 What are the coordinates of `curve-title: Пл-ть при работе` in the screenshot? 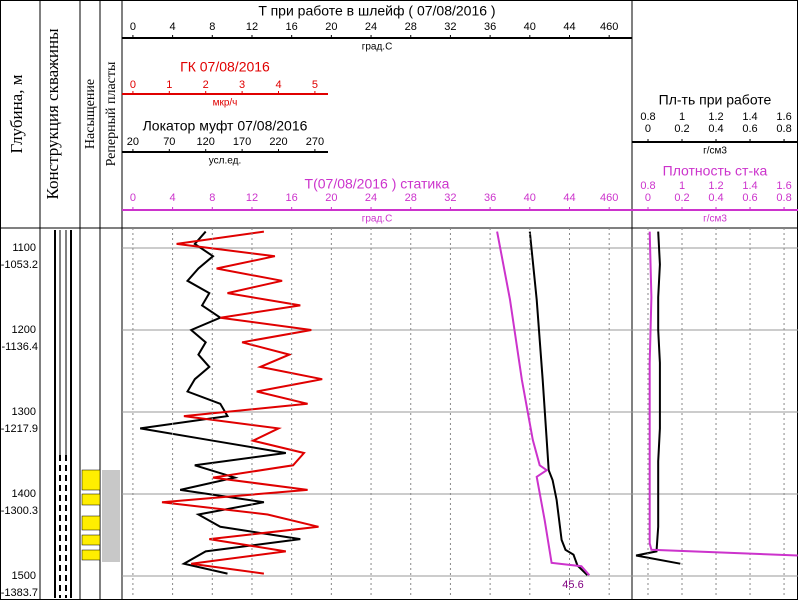 It's located at (715, 100).